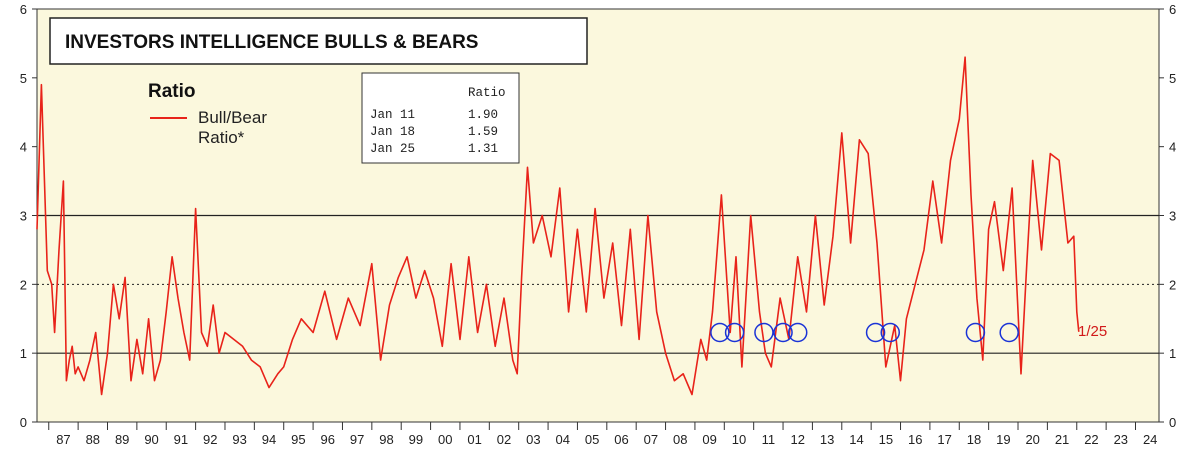  Describe the element at coordinates (680, 439) in the screenshot. I see `x-tick-label: 08` at that location.